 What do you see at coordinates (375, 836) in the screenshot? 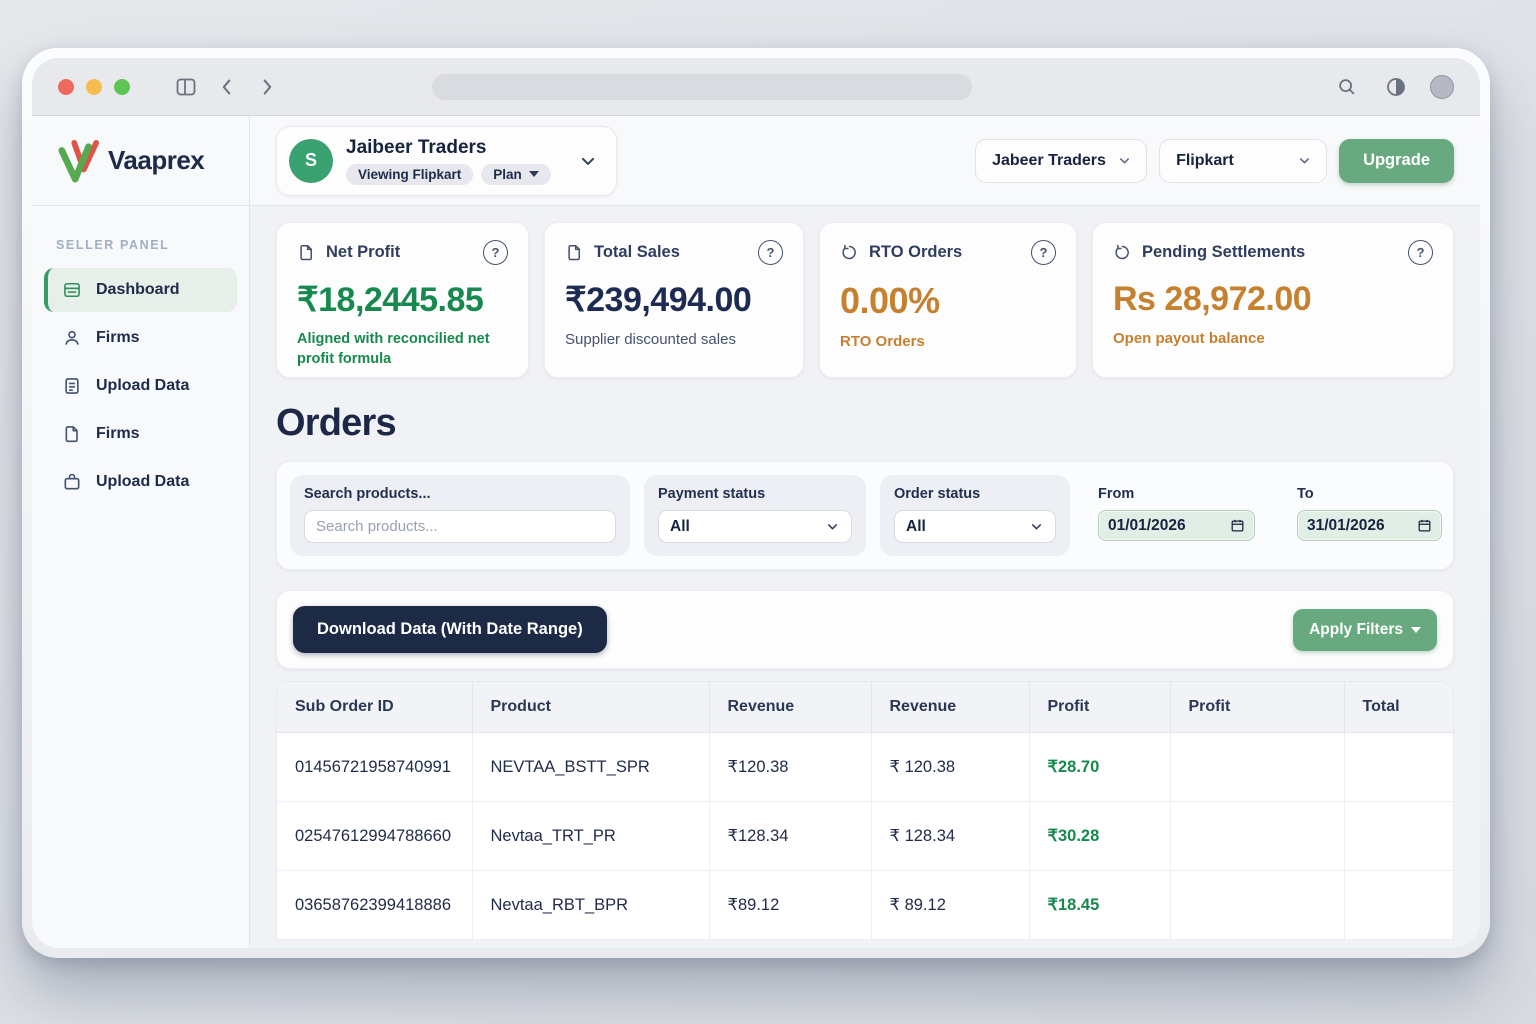
I see `cell-sub-order-id: 02547612994788660` at bounding box center [375, 836].